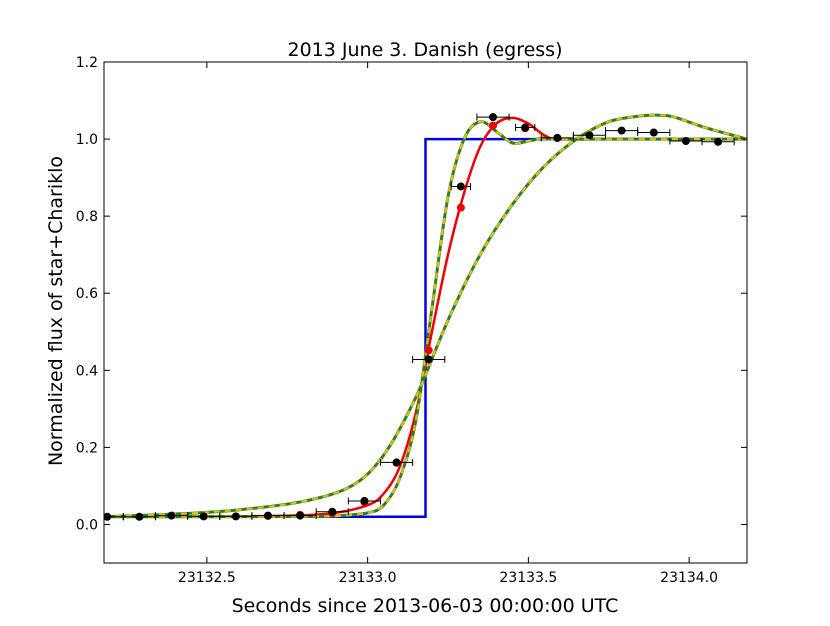 Image resolution: width=830 pixels, height=626 pixels. What do you see at coordinates (56, 311) in the screenshot?
I see `y-axis-label: Normalized flux of star+Chariklo` at bounding box center [56, 311].